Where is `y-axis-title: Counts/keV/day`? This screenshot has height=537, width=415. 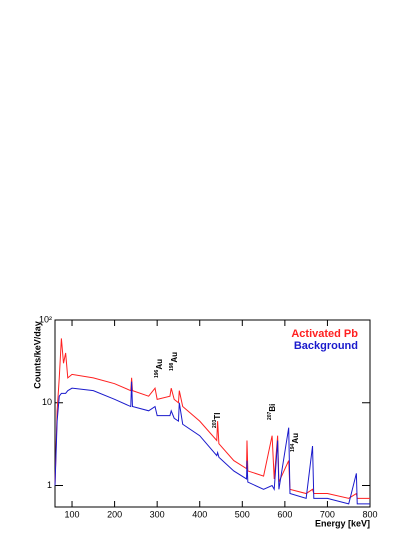
y-axis-title: Counts/keV/day is located at coordinates (37, 355).